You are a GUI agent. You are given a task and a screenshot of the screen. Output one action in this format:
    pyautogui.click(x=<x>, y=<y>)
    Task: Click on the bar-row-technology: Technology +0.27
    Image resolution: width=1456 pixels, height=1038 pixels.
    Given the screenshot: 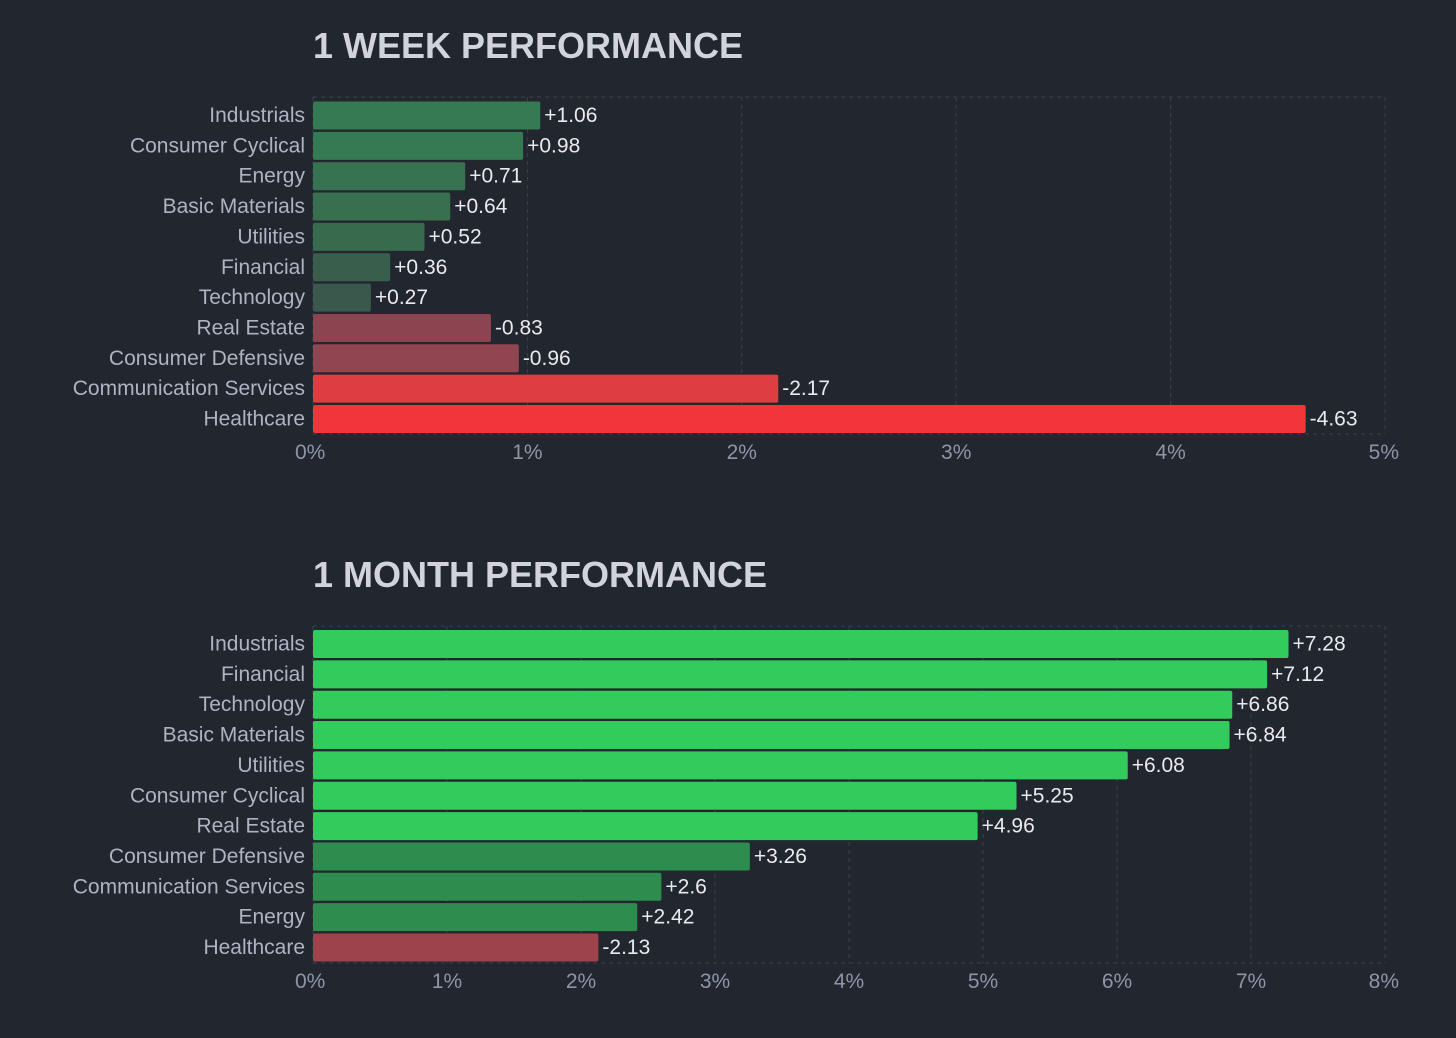 What is the action you would take?
    pyautogui.click(x=313, y=297)
    